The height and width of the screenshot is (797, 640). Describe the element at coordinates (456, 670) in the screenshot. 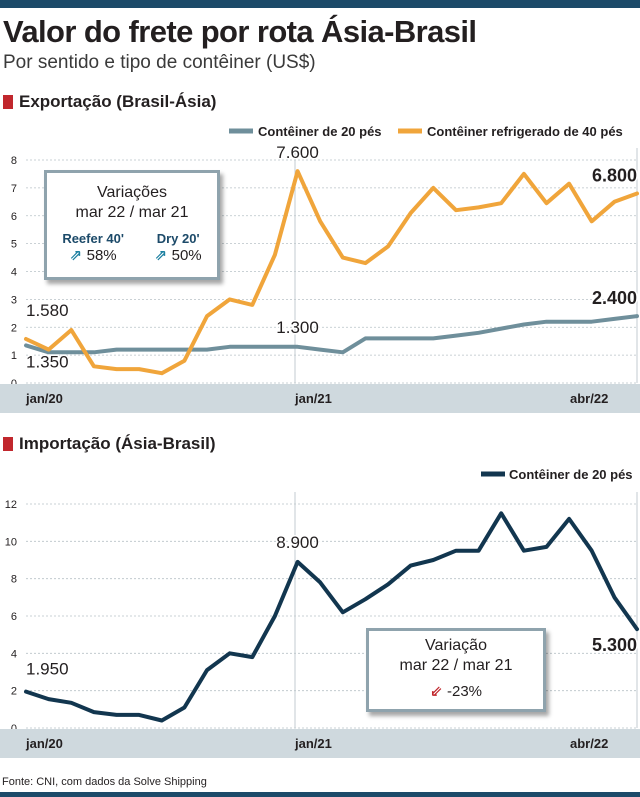

I see `import-variation-box: Variação mar 22 / mar 21 ⇙ -23%` at that location.